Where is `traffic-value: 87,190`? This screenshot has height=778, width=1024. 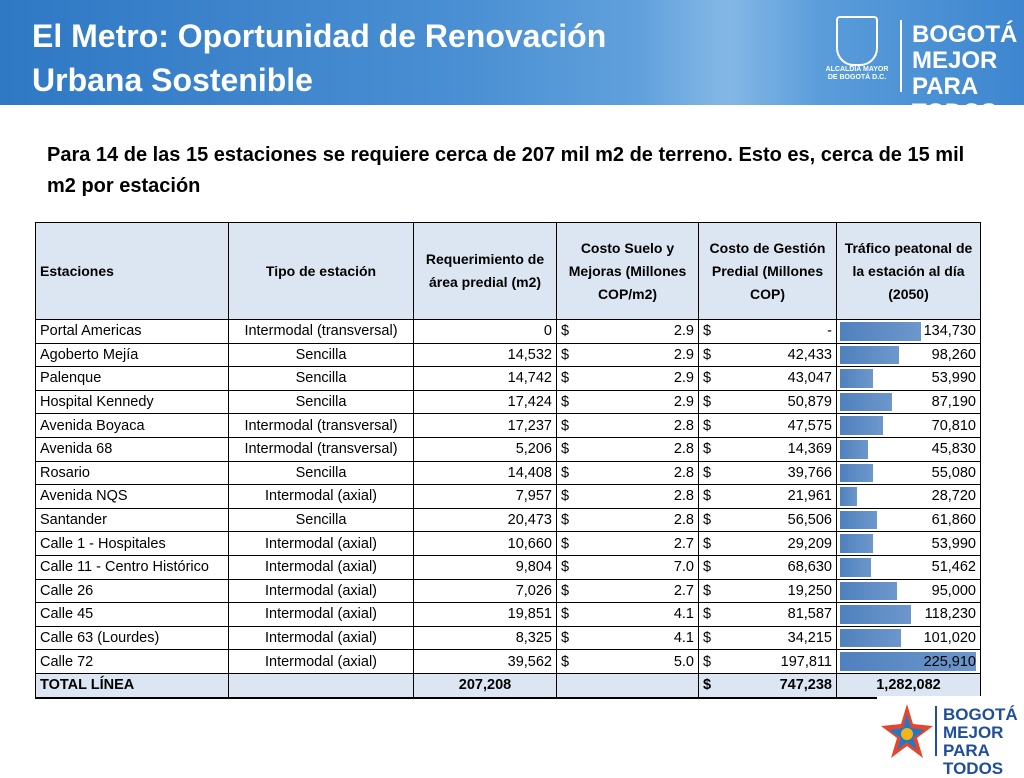 traffic-value: 87,190 is located at coordinates (953, 402).